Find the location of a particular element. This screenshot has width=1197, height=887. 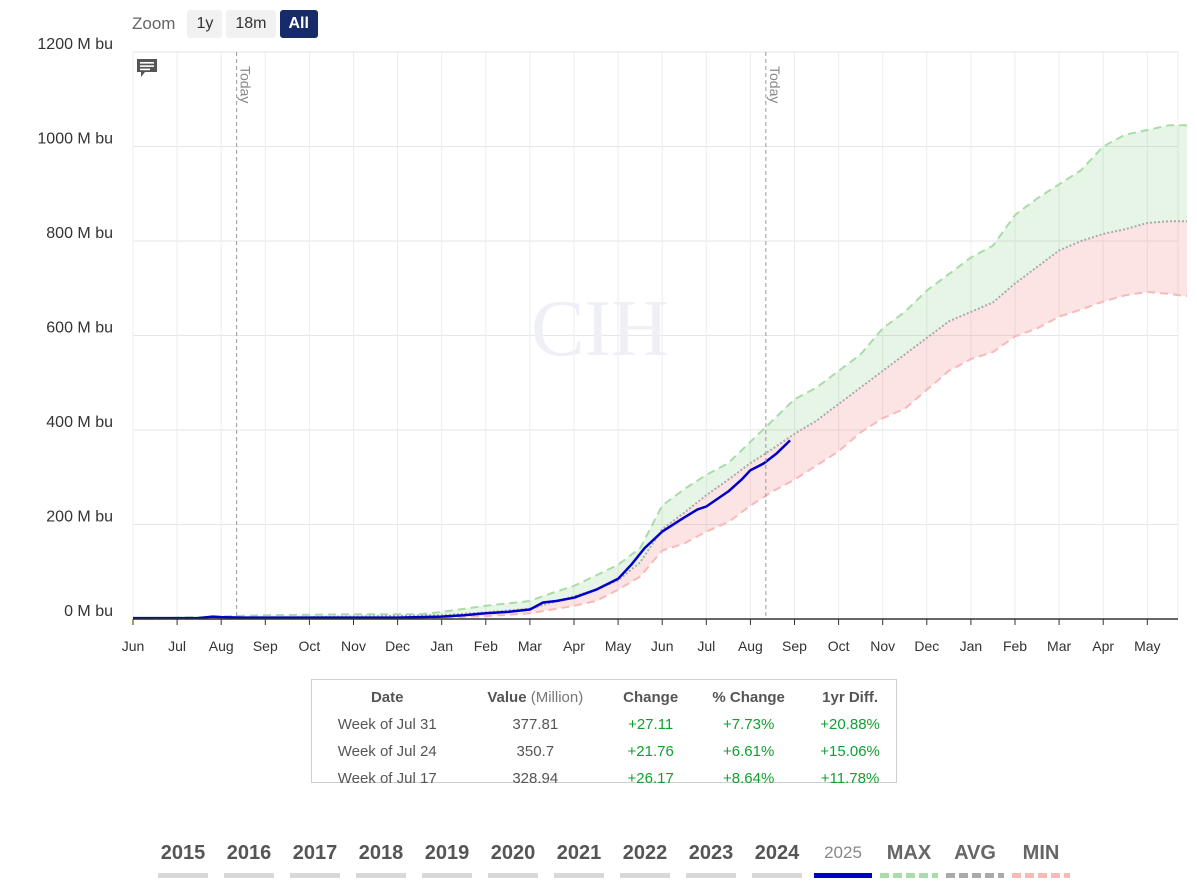

legend-label: 2022 is located at coordinates (645, 853).